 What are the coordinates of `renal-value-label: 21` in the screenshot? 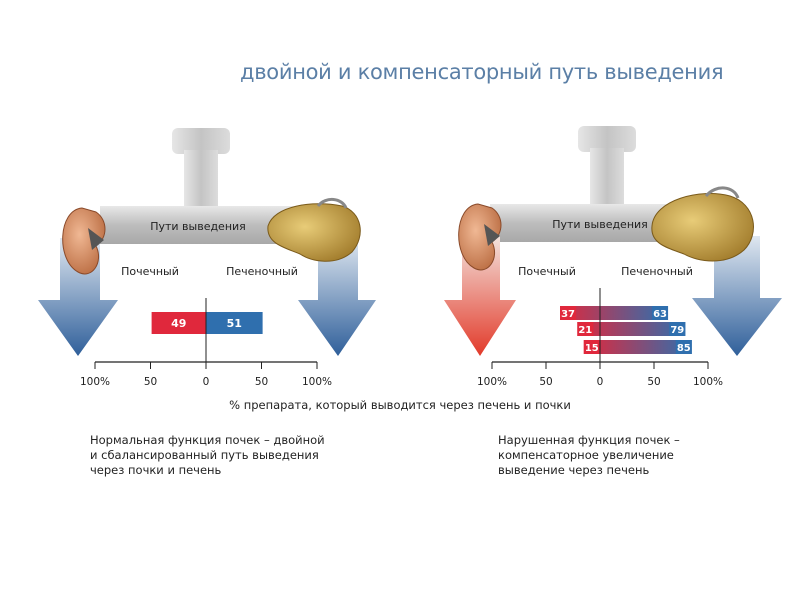 It's located at (585, 330).